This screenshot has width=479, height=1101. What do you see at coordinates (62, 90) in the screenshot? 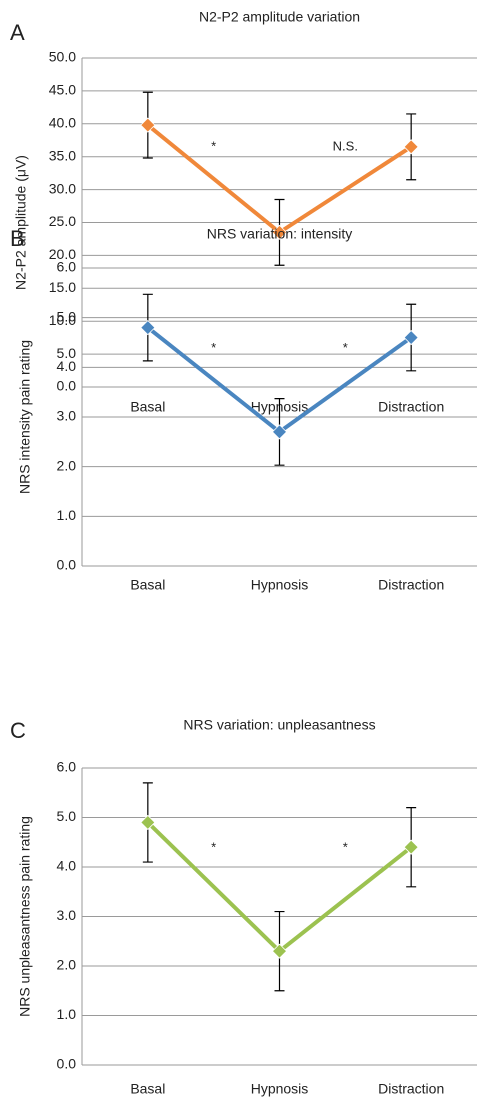
I see `y-tick-label: 45.0` at bounding box center [62, 90].